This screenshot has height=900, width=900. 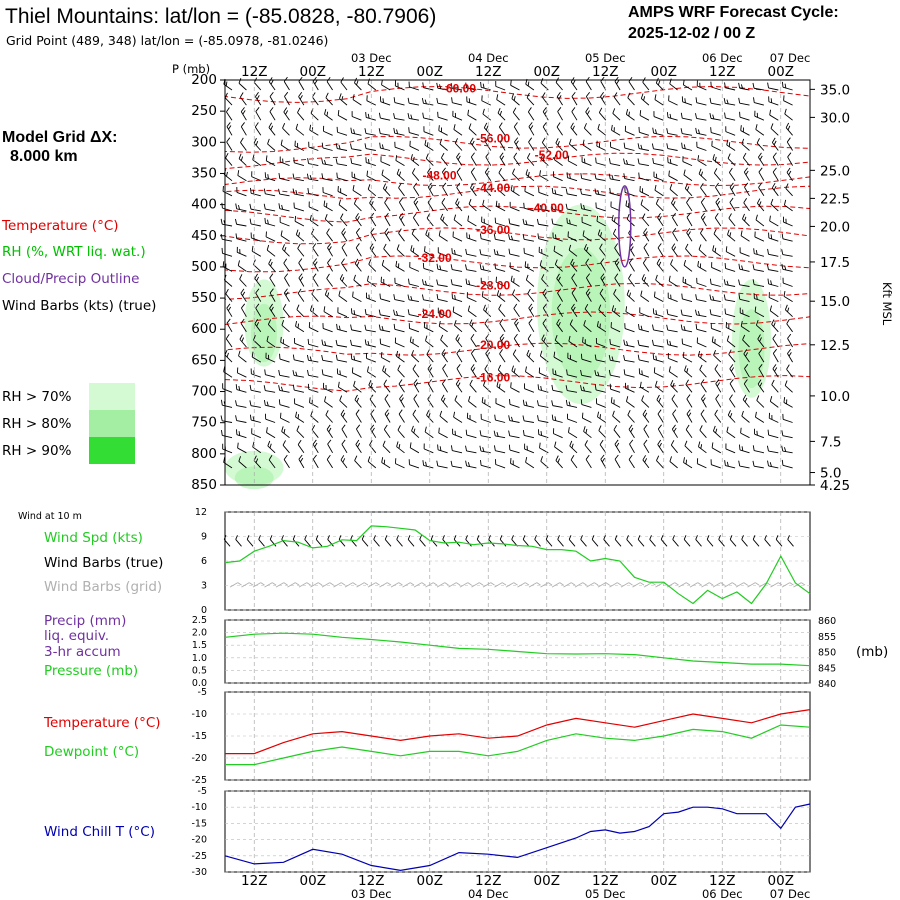 I want to click on pressure-tick-label: 700, so click(x=204, y=392).